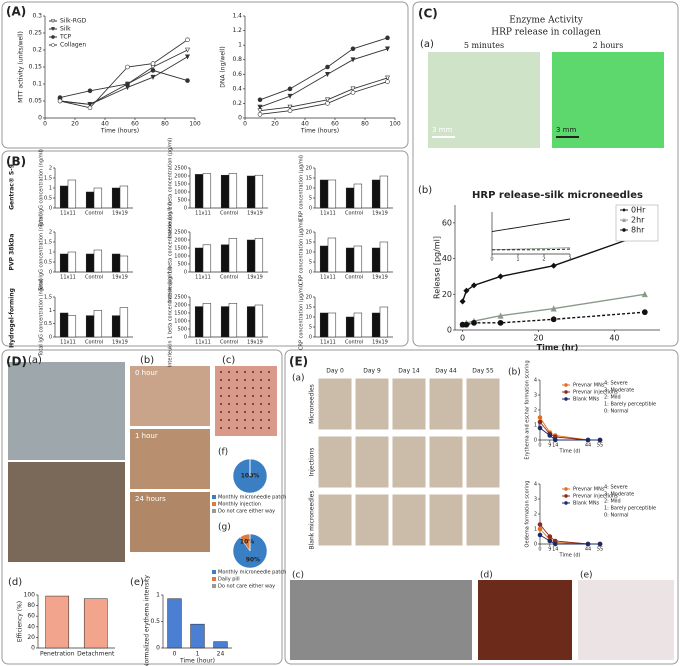  I want to click on y-tick-label: 0.25, so click(36, 33).